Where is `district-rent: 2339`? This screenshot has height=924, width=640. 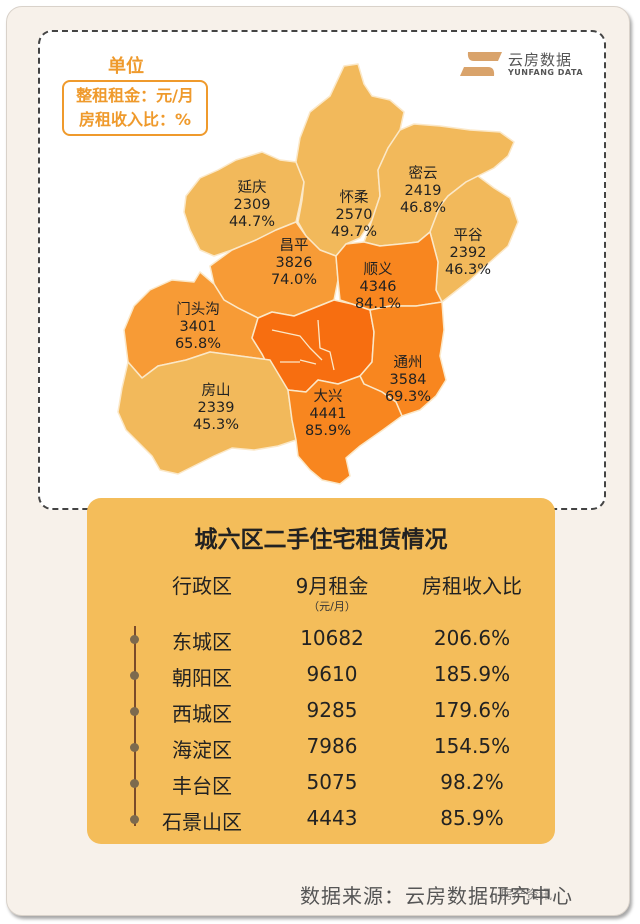
district-rent: 2339 is located at coordinates (216, 408).